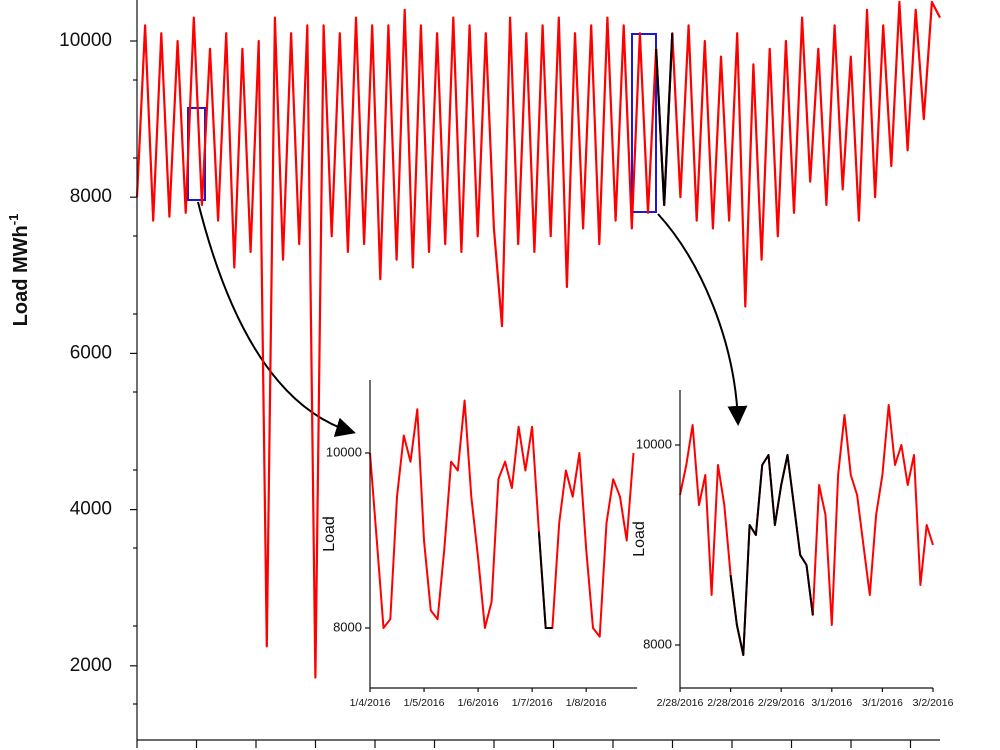  I want to click on y-axis-label-superscript: -1, so click(13, 220).